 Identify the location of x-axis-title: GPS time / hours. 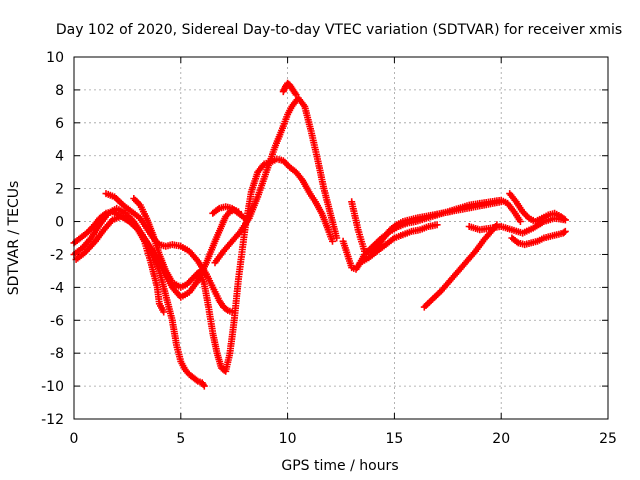
(339, 466).